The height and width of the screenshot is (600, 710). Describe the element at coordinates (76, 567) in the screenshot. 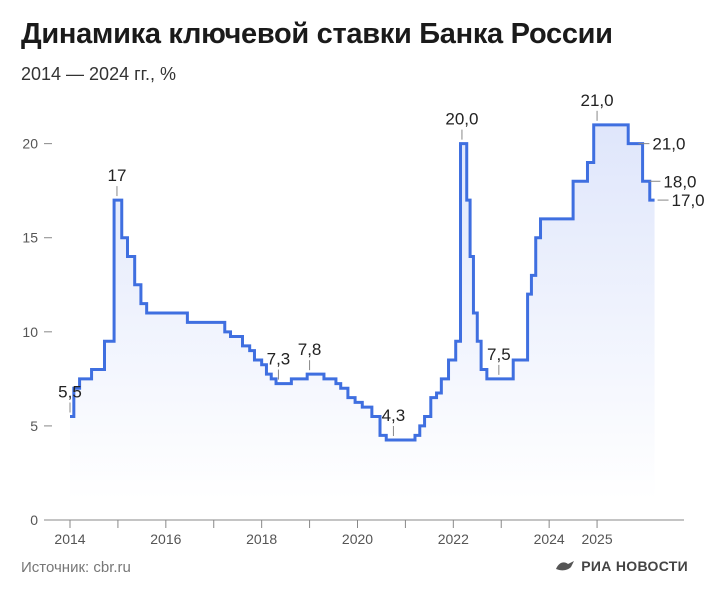

I see `source-note: Источник: cbr.ru` at that location.